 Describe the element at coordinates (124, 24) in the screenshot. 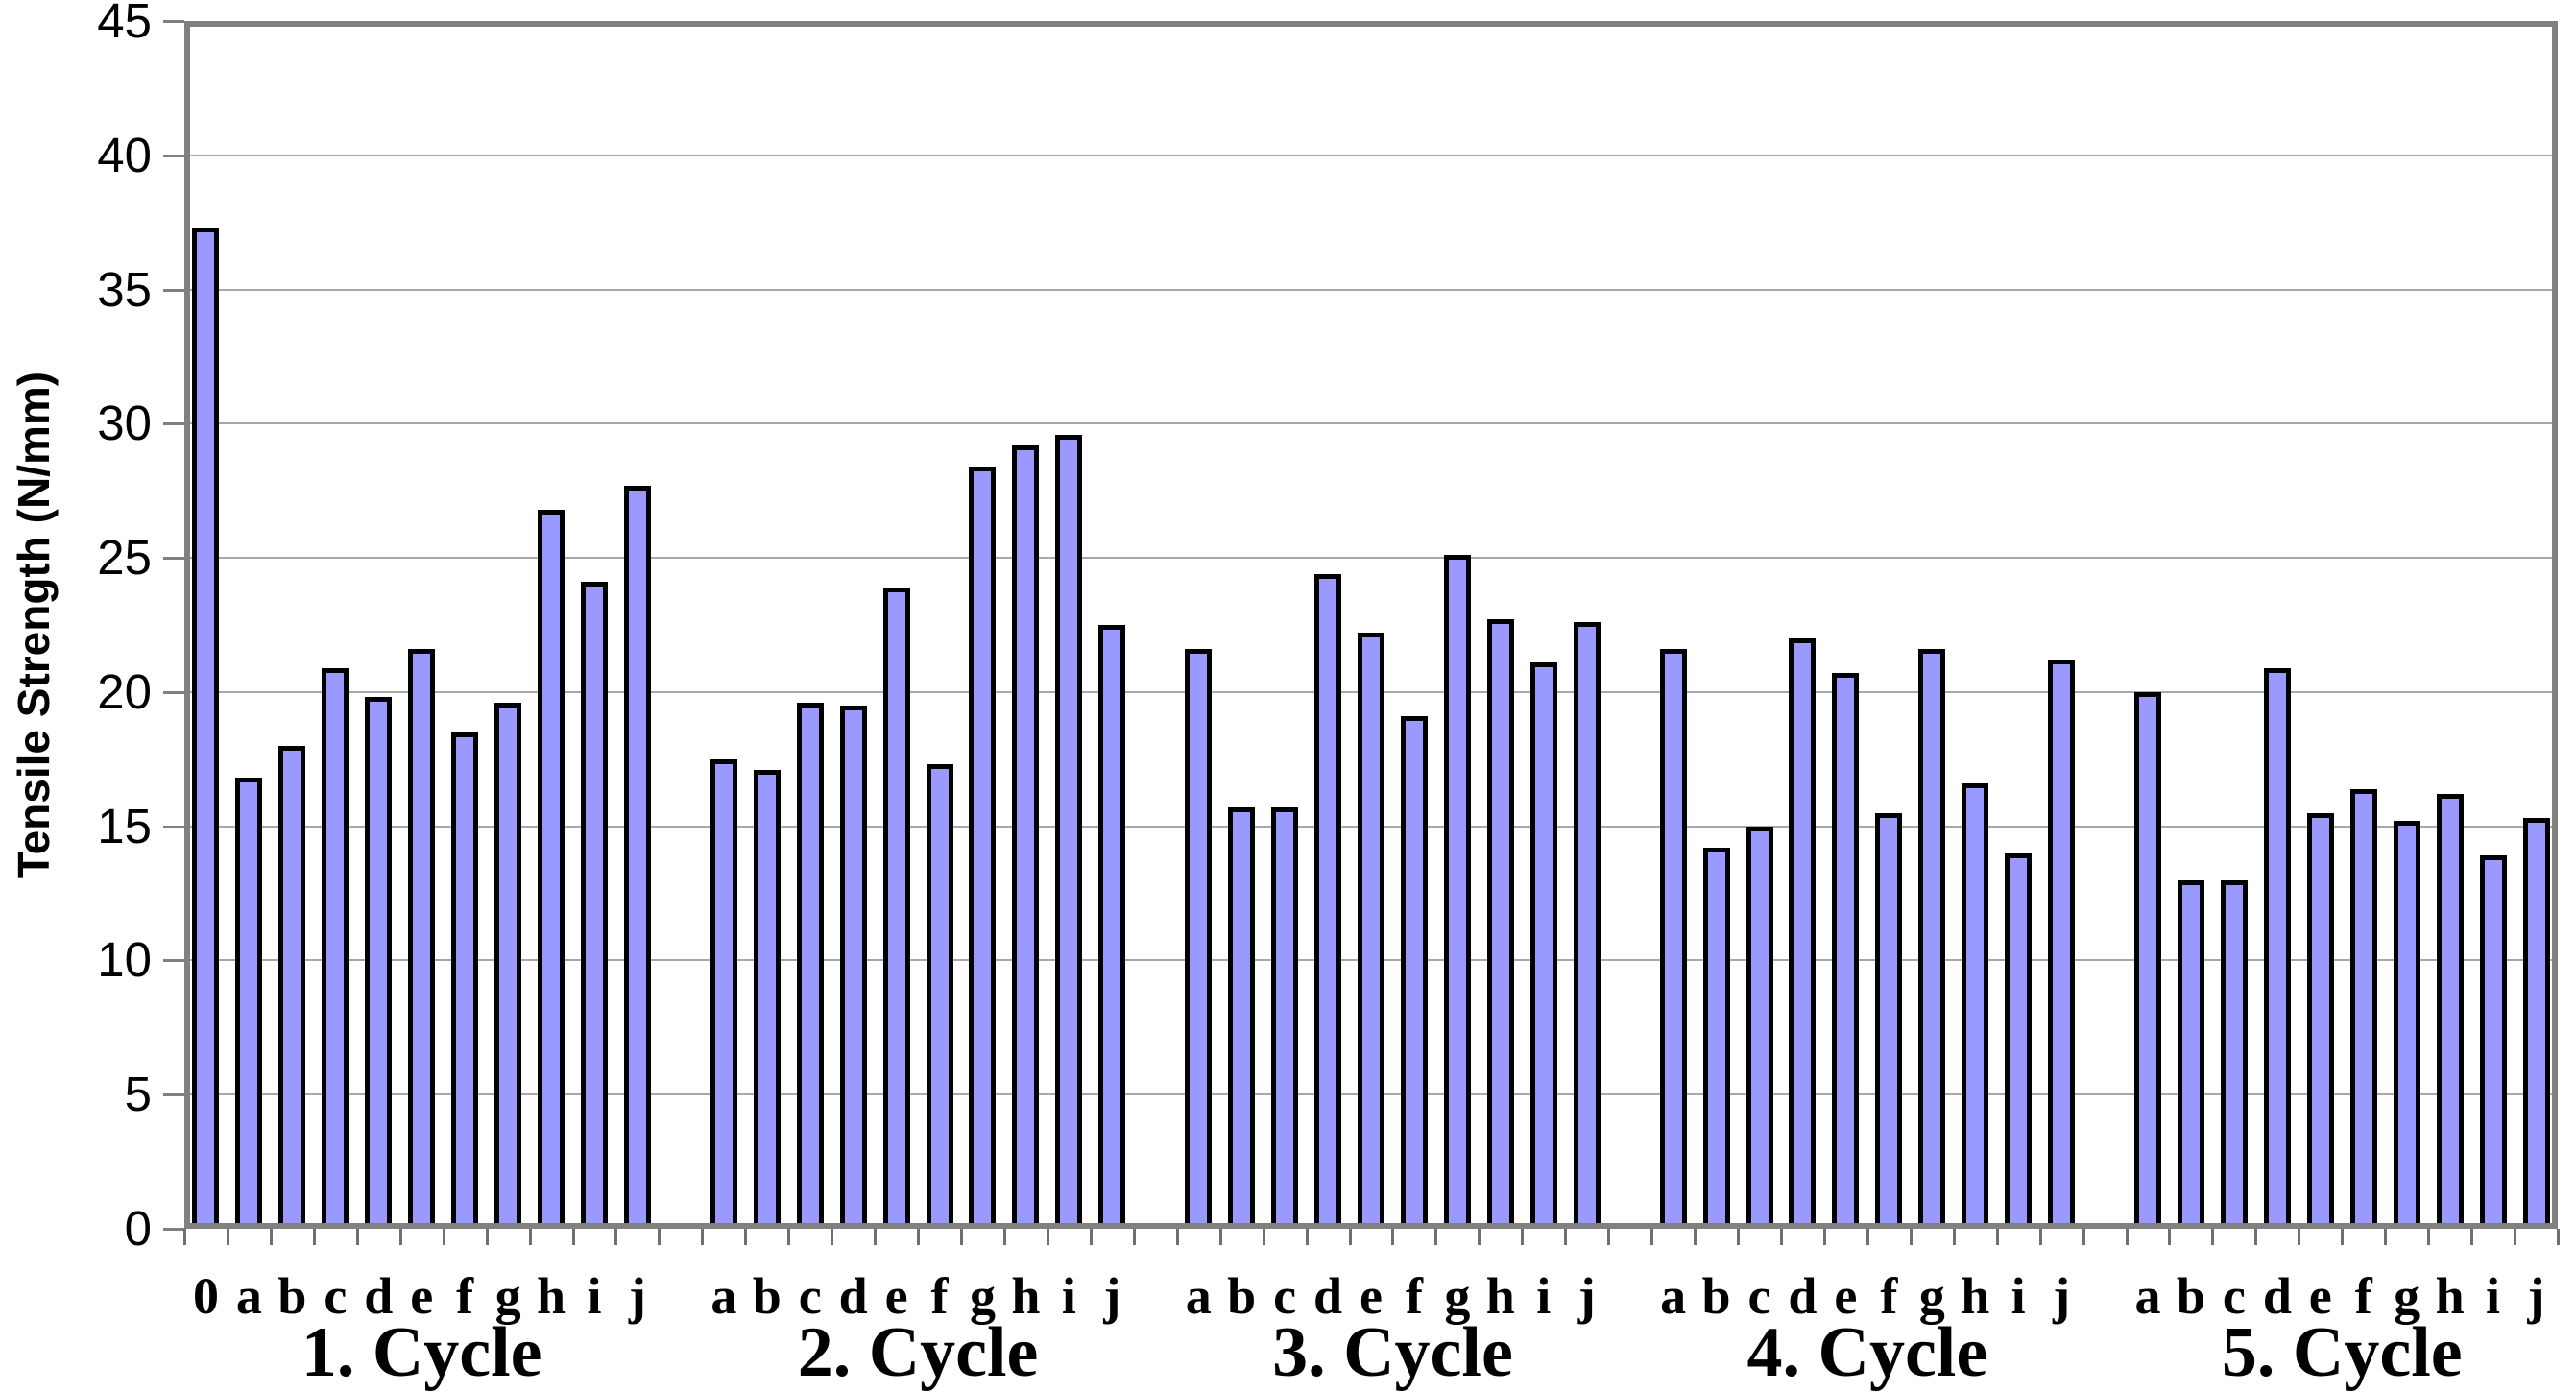

I see `y-tick-label: 45` at that location.